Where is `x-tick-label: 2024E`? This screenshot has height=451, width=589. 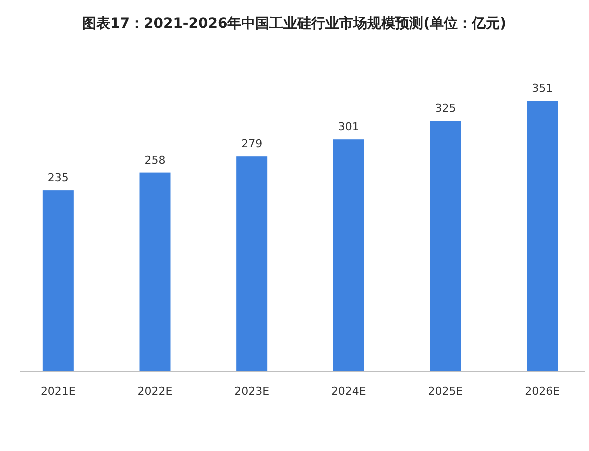 x-tick-label: 2024E is located at coordinates (348, 391).